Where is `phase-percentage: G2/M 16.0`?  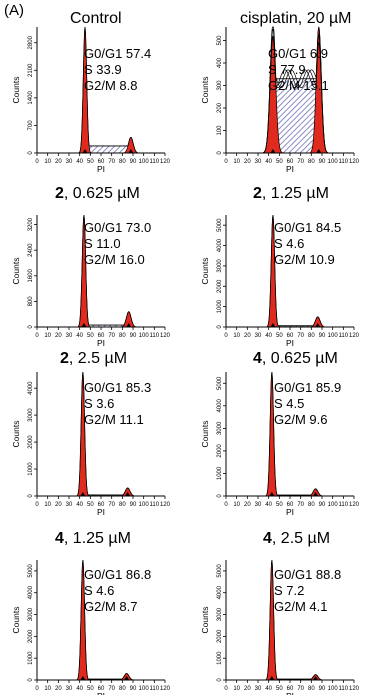 phase-percentage: G2/M 16.0 is located at coordinates (114, 259).